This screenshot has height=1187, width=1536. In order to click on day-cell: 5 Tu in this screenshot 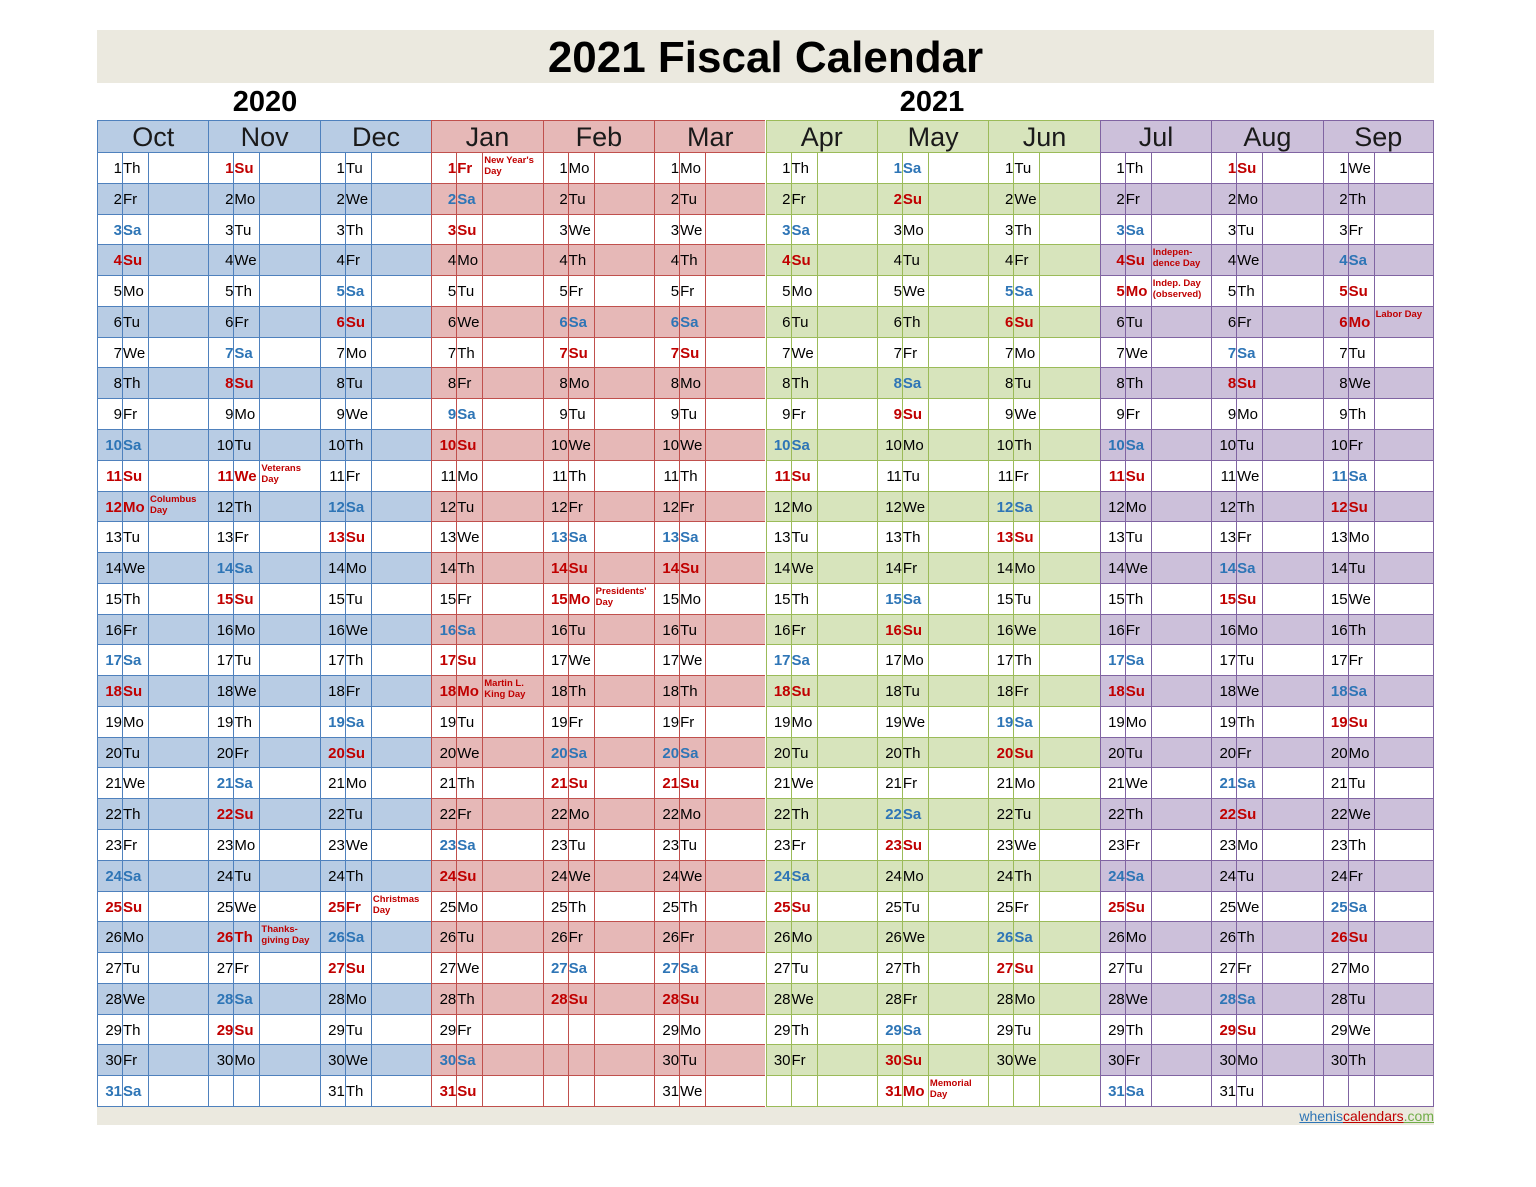, I will do `click(487, 291)`.